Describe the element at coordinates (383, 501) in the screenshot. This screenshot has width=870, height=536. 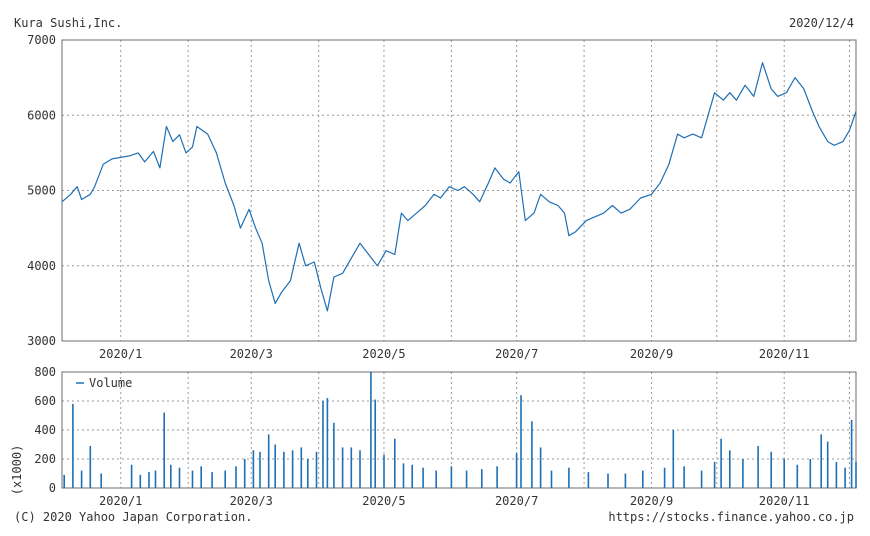
I see `volume-xtick-label: 2020/5` at that location.